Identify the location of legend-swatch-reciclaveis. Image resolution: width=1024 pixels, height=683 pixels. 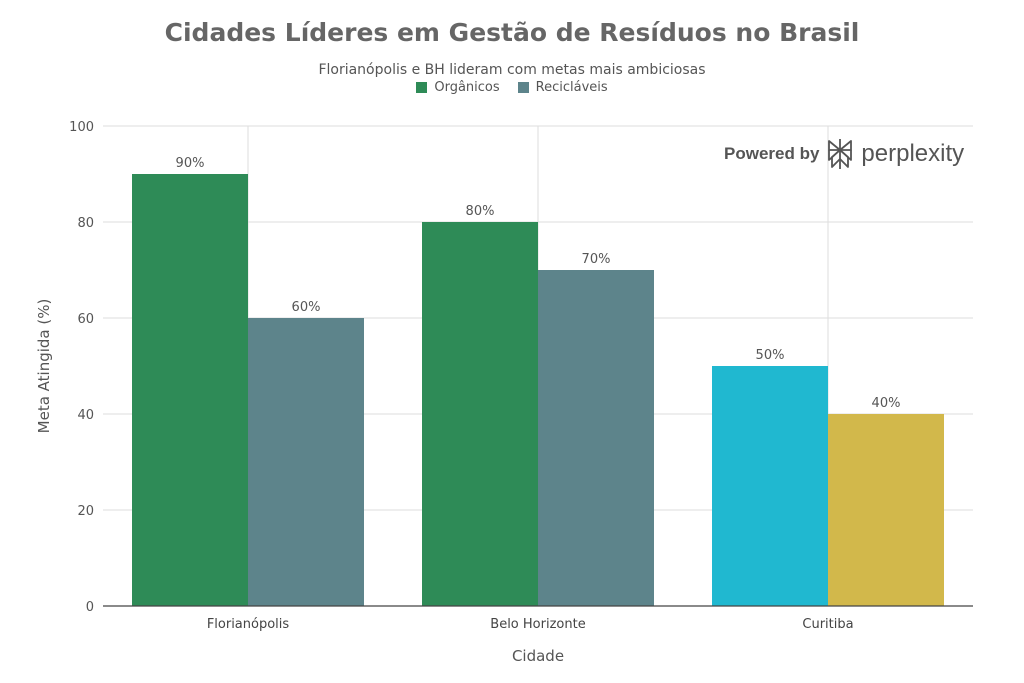
(523, 87).